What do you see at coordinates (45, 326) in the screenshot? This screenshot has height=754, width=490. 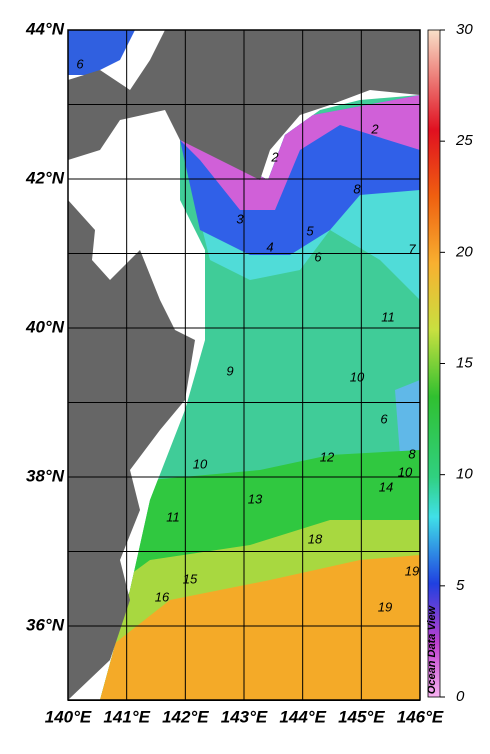 I see `lat-label: 40°N` at bounding box center [45, 326].